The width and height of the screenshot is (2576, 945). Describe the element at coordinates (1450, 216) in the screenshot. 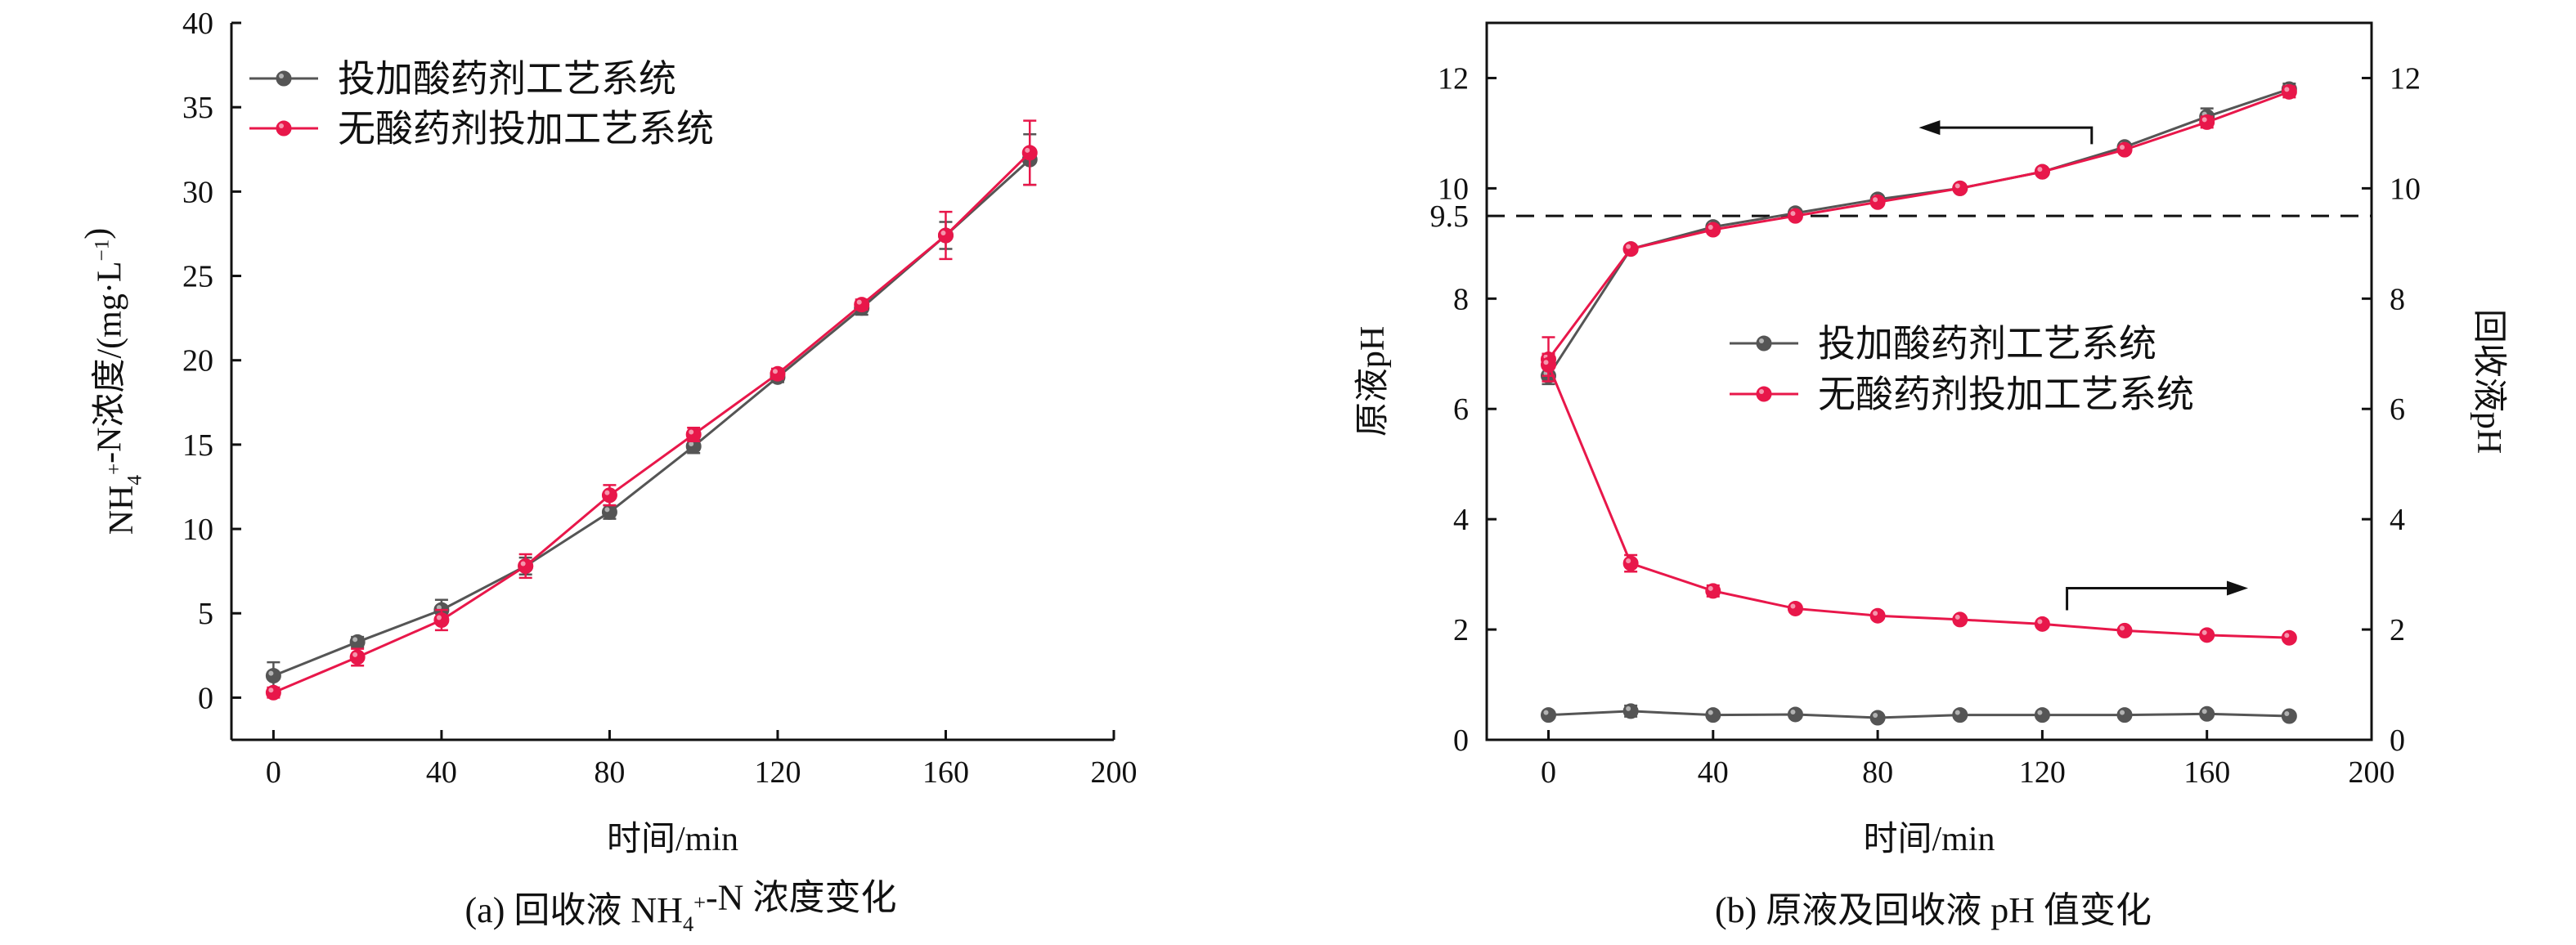

I see `y-left-extra-tick-label: 9.5` at that location.